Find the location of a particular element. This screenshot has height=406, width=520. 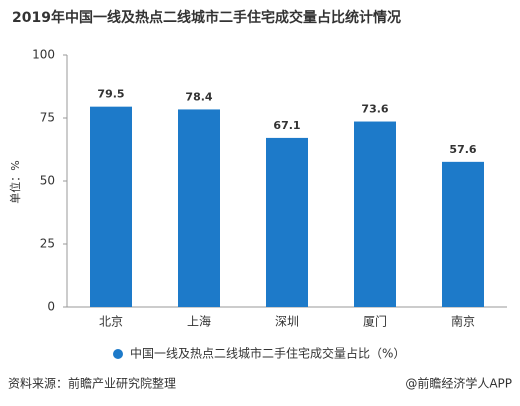

chart-title: 2019年中国一线及热点二线城市二手住宅成交量占比统计情况 is located at coordinates (206, 17).